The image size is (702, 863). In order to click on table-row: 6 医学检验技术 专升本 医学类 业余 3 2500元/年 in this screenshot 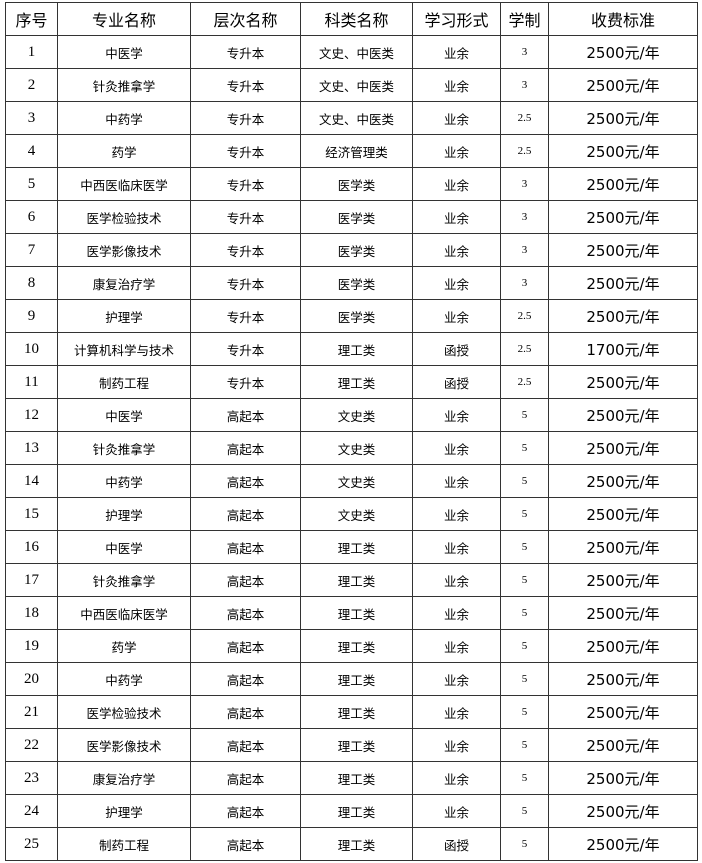, I will do `click(351, 217)`.